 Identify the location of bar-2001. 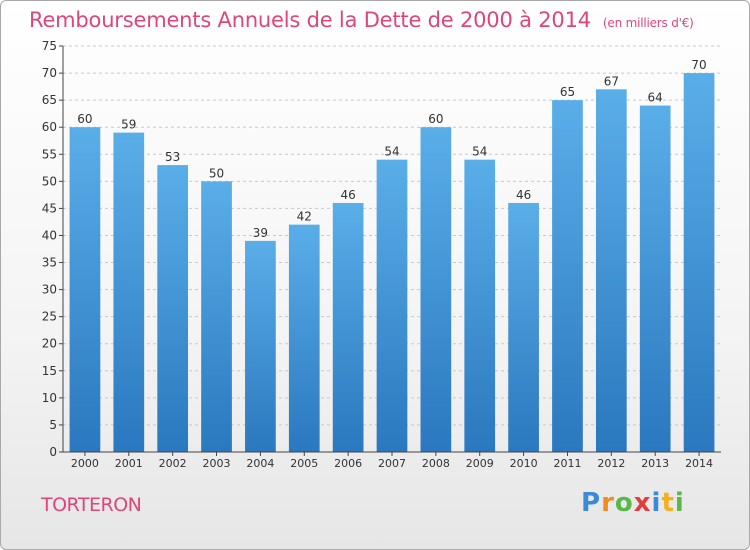
(129, 292).